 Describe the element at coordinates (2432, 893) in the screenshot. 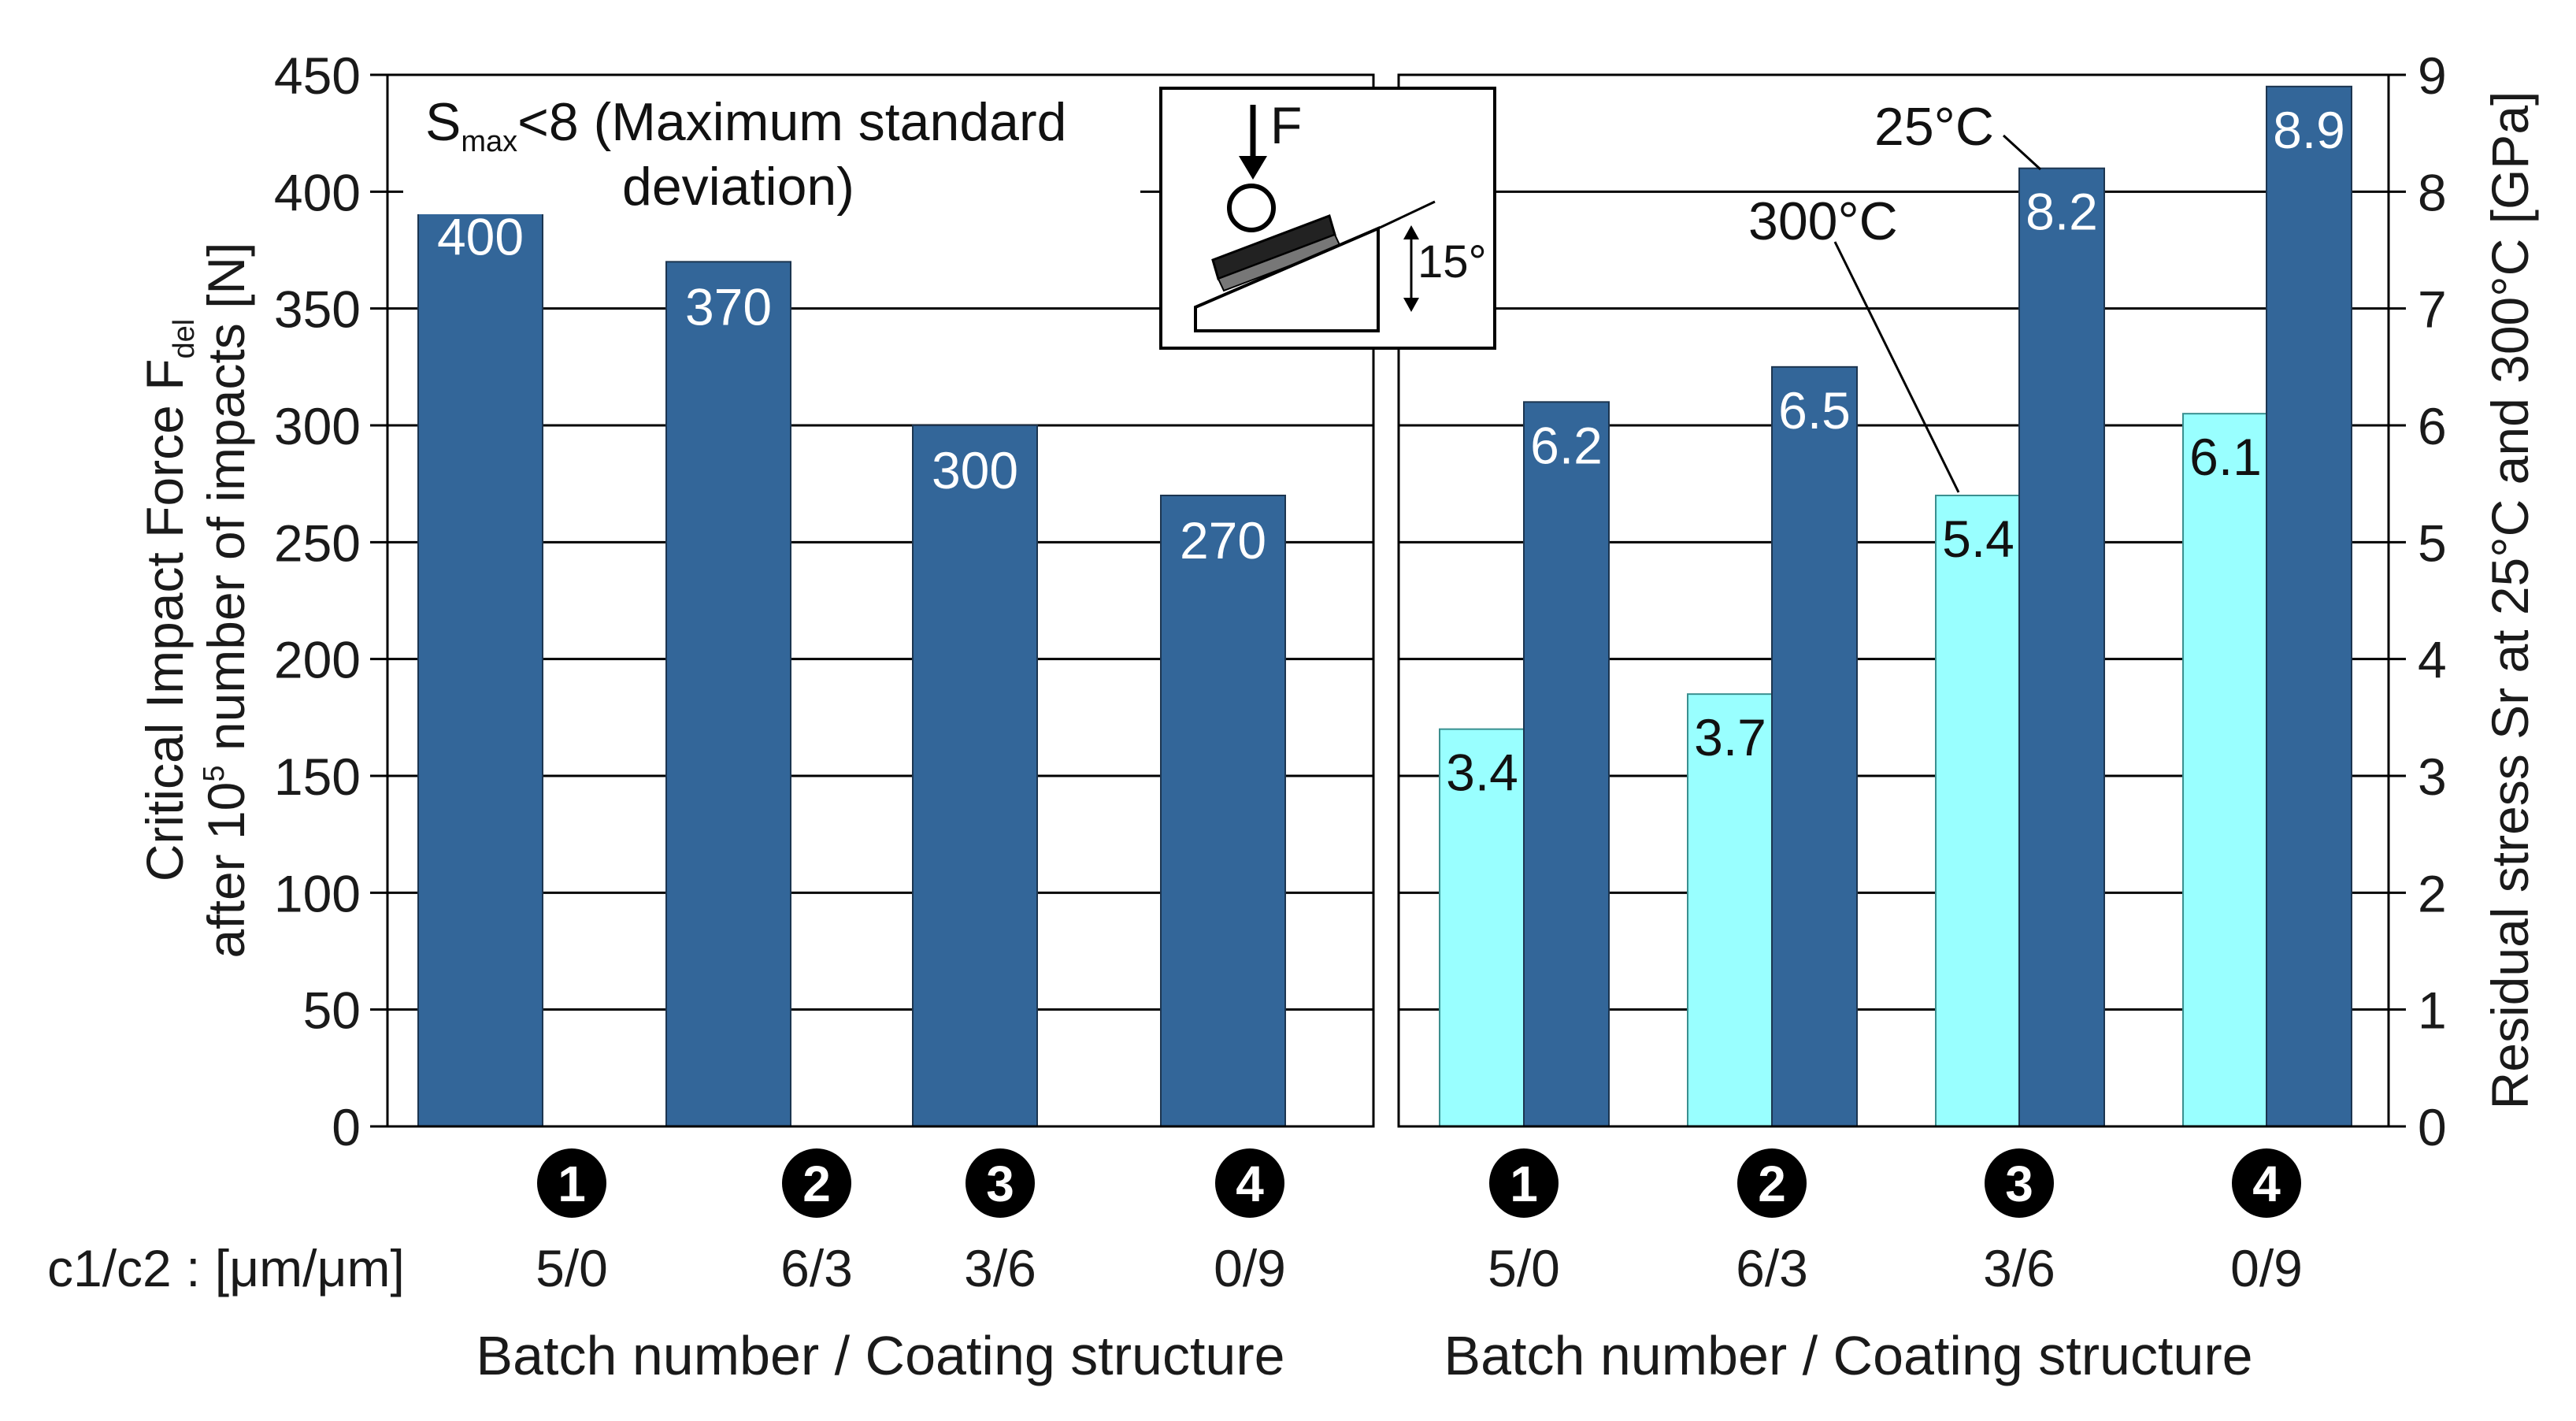

I see `right-tick-label: 2` at that location.